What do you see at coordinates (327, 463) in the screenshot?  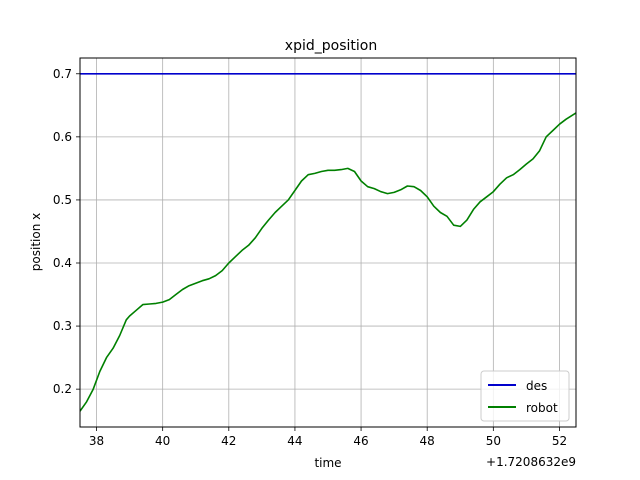 I see `x-axis-label: time` at bounding box center [327, 463].